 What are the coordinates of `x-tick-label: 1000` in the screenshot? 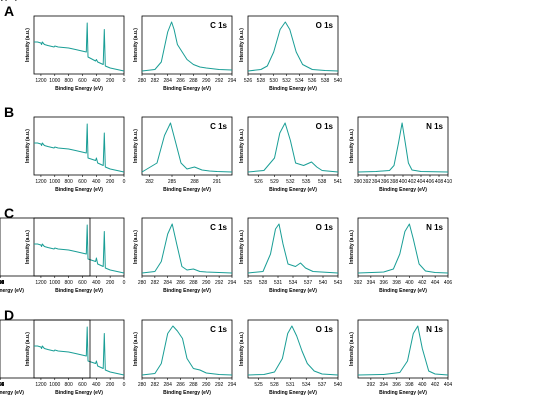 It's located at (54, 81).